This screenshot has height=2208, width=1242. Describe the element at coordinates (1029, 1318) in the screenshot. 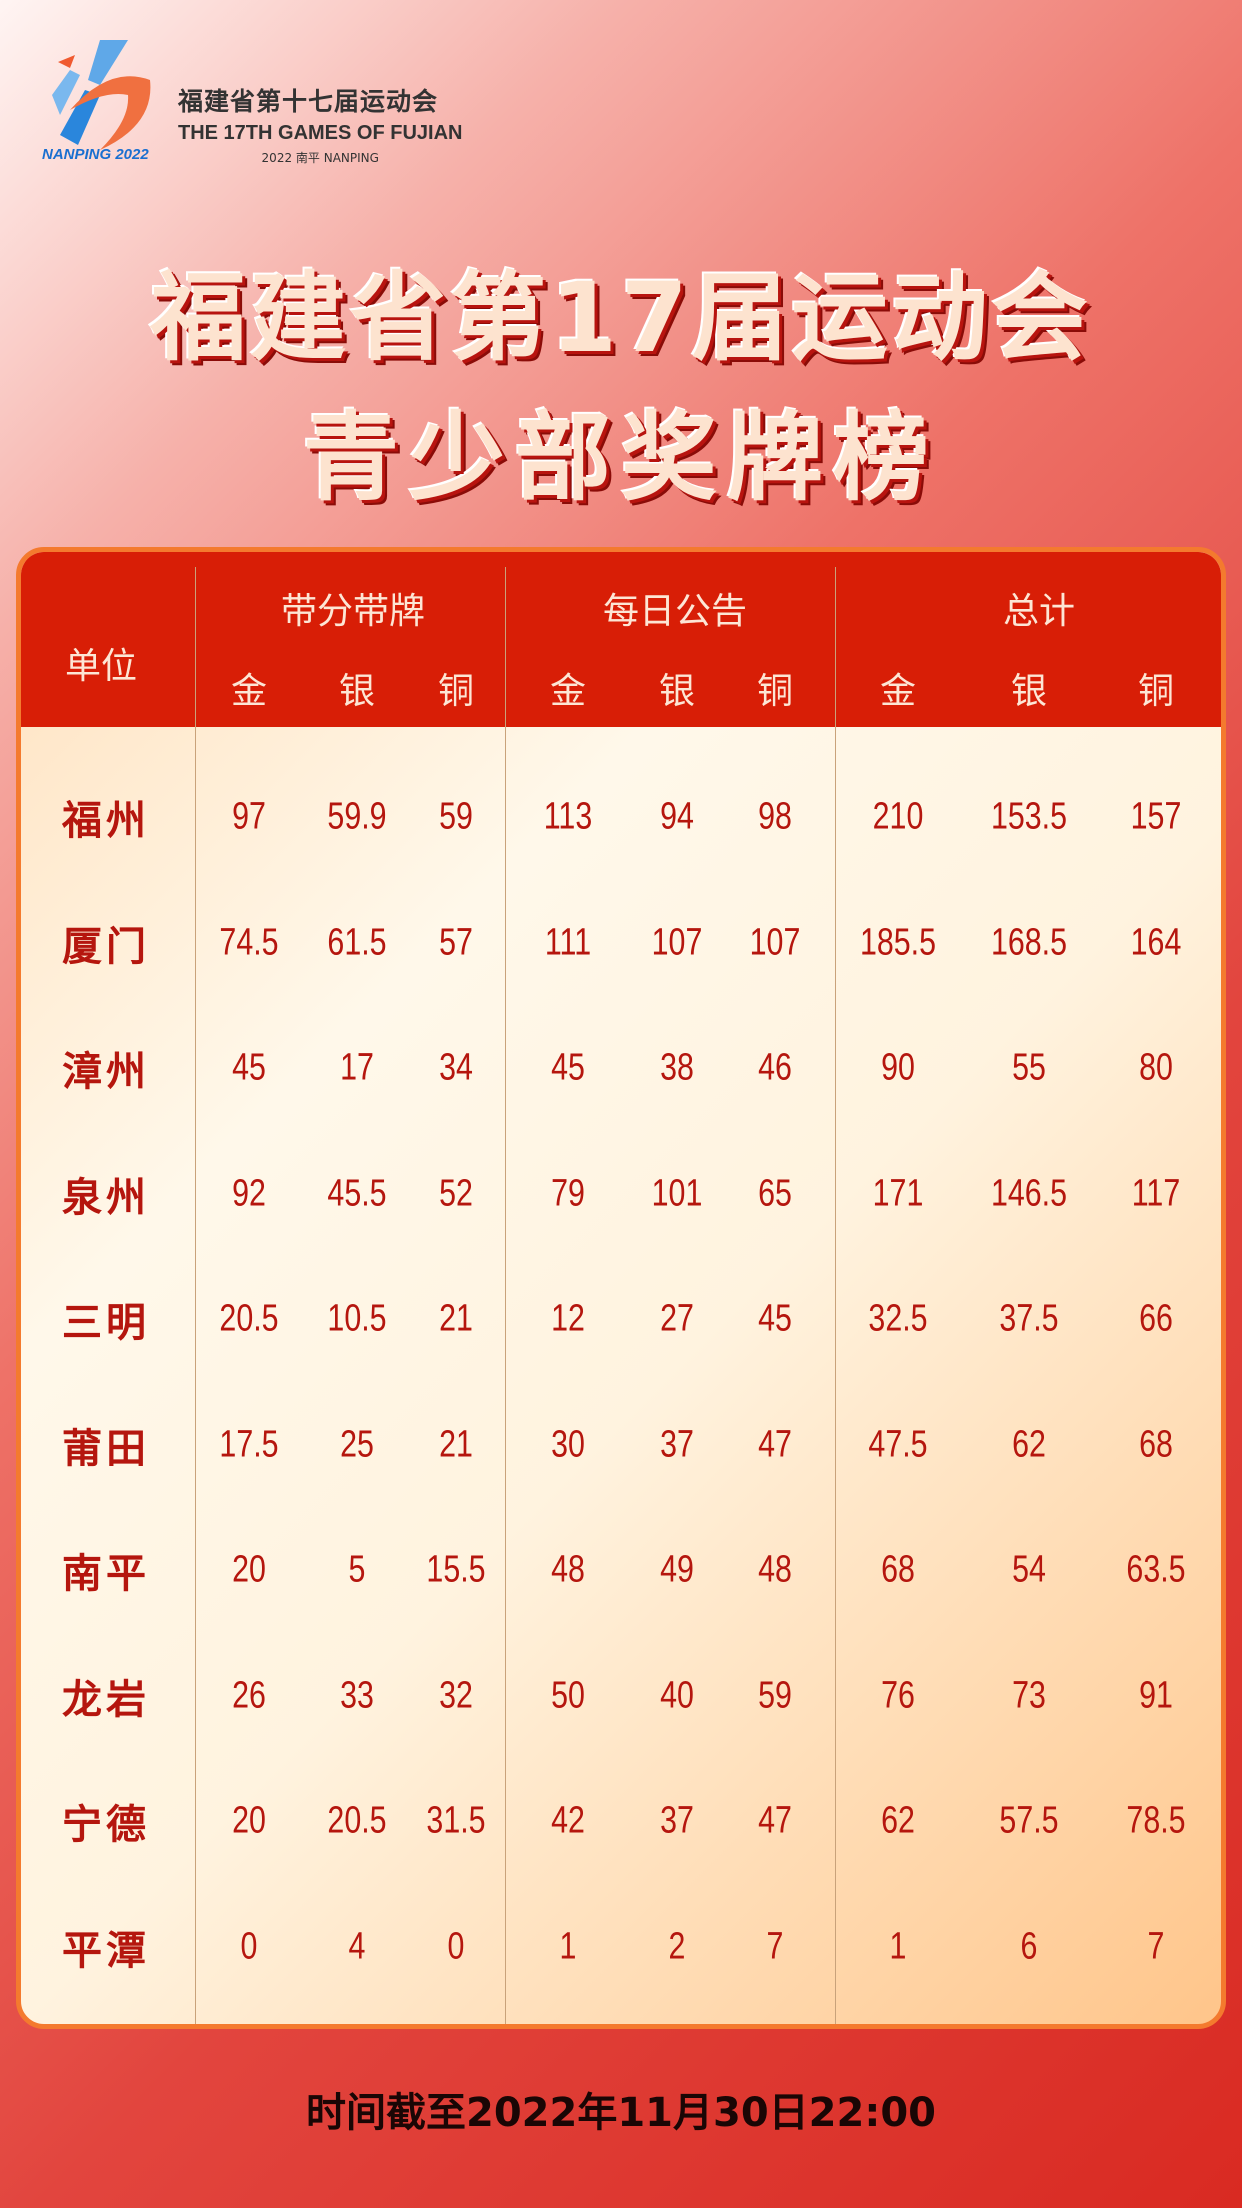

I see `medal-count: 37.5` at that location.